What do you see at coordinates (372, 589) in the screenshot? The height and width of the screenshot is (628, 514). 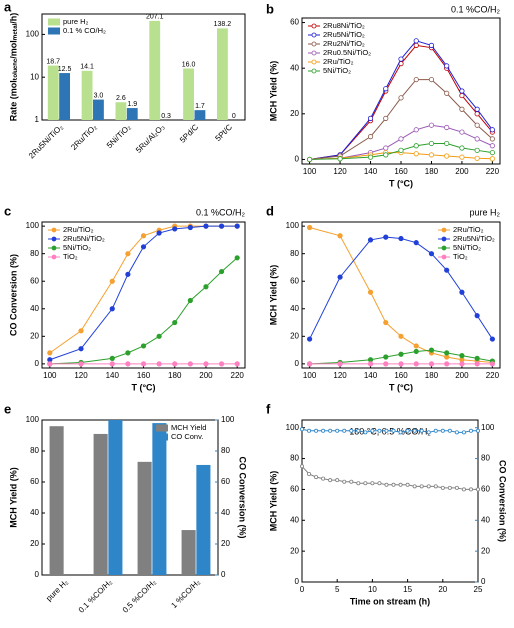 I see `x-tick-label: 10` at bounding box center [372, 589].